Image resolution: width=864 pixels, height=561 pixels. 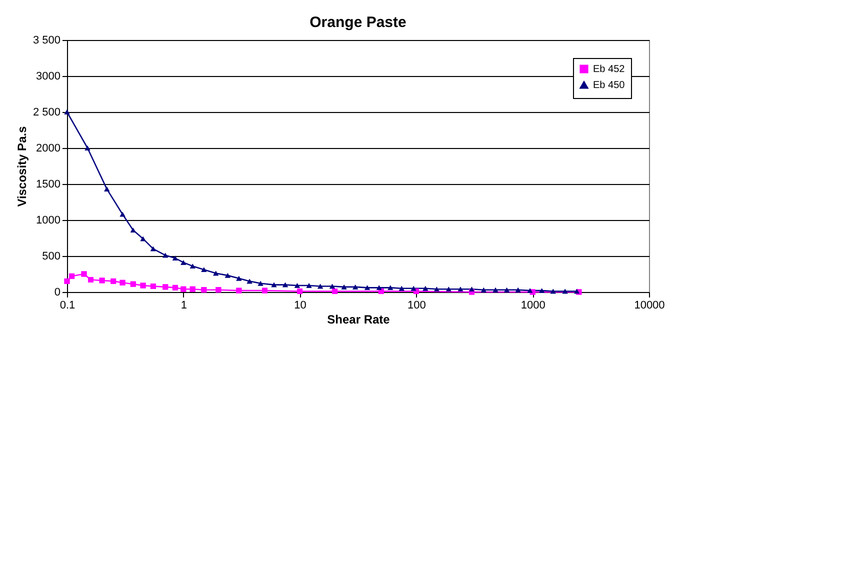 I want to click on y-tick-label: 0, so click(x=57, y=292).